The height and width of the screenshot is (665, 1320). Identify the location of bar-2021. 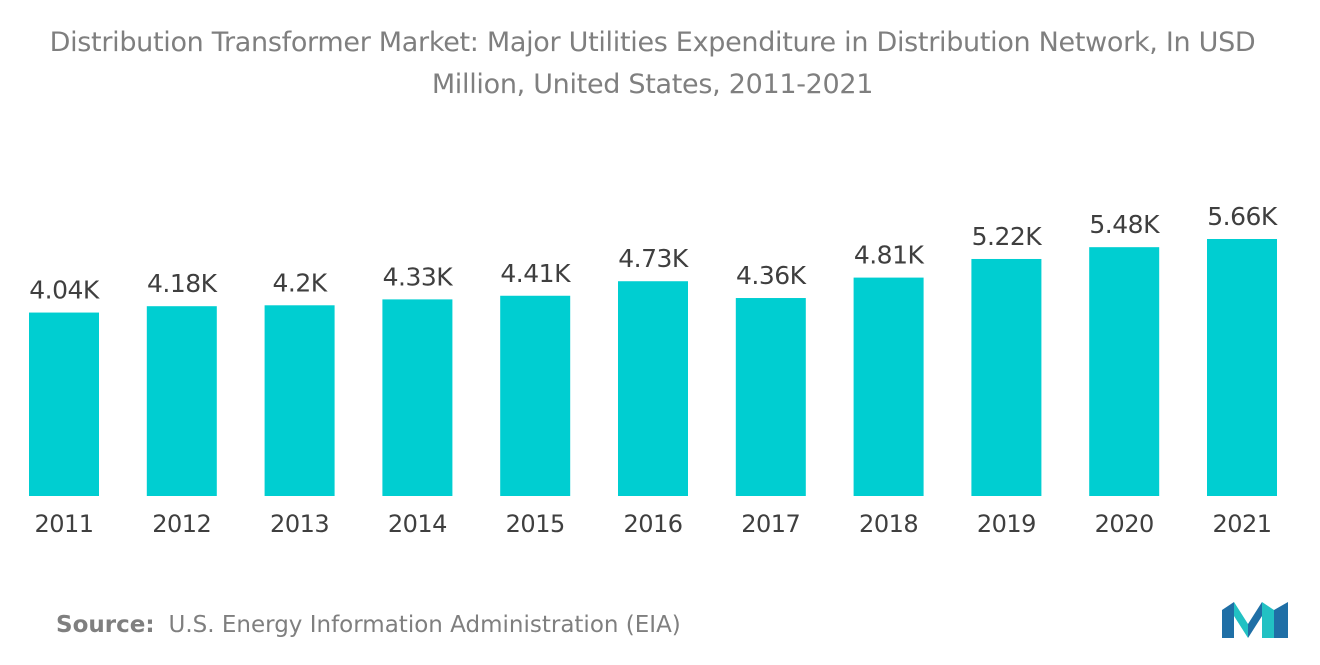
(1242, 367).